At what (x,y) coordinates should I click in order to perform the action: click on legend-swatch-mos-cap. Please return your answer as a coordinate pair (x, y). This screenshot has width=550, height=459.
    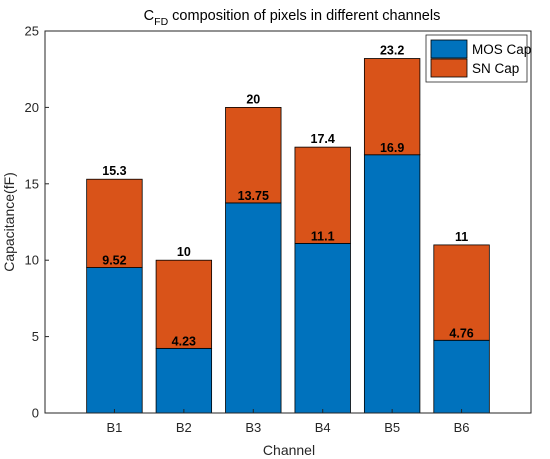
    Looking at the image, I should click on (449, 49).